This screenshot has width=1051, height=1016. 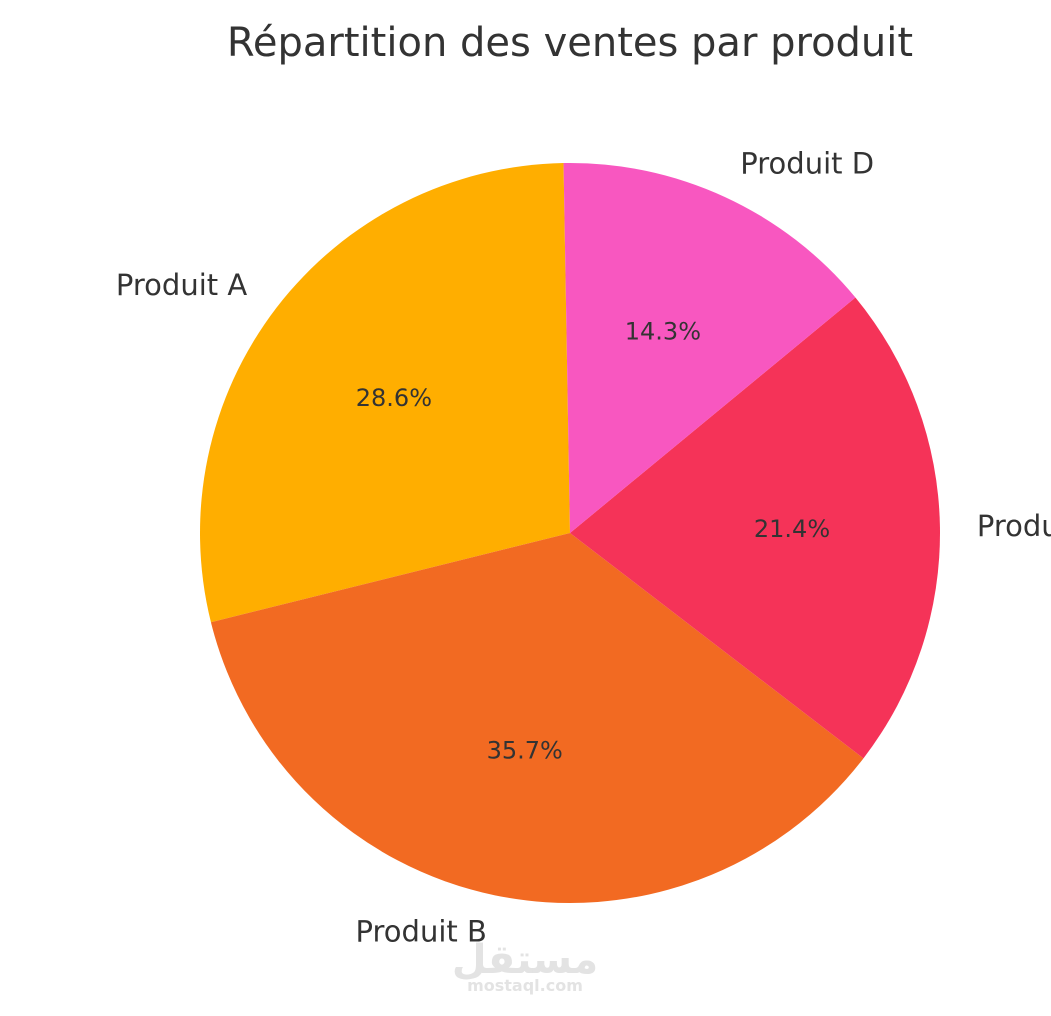 I want to click on slice-label-produit-a: Produit A, so click(x=181, y=285).